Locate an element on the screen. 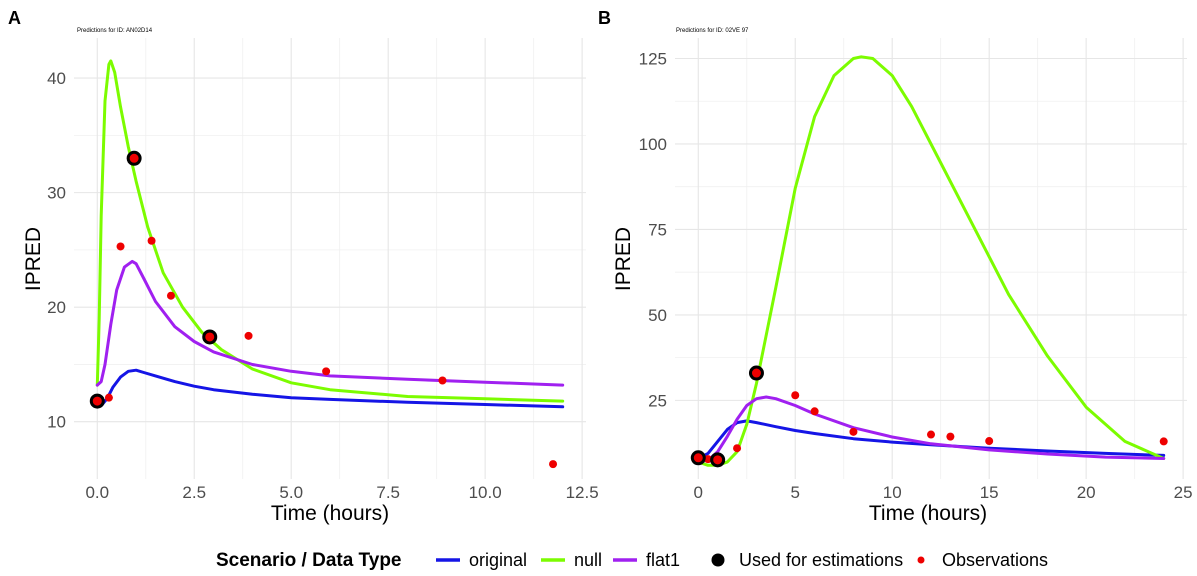  panel-b-subtitle: Predictions for ID: 02VE 97 is located at coordinates (712, 31).